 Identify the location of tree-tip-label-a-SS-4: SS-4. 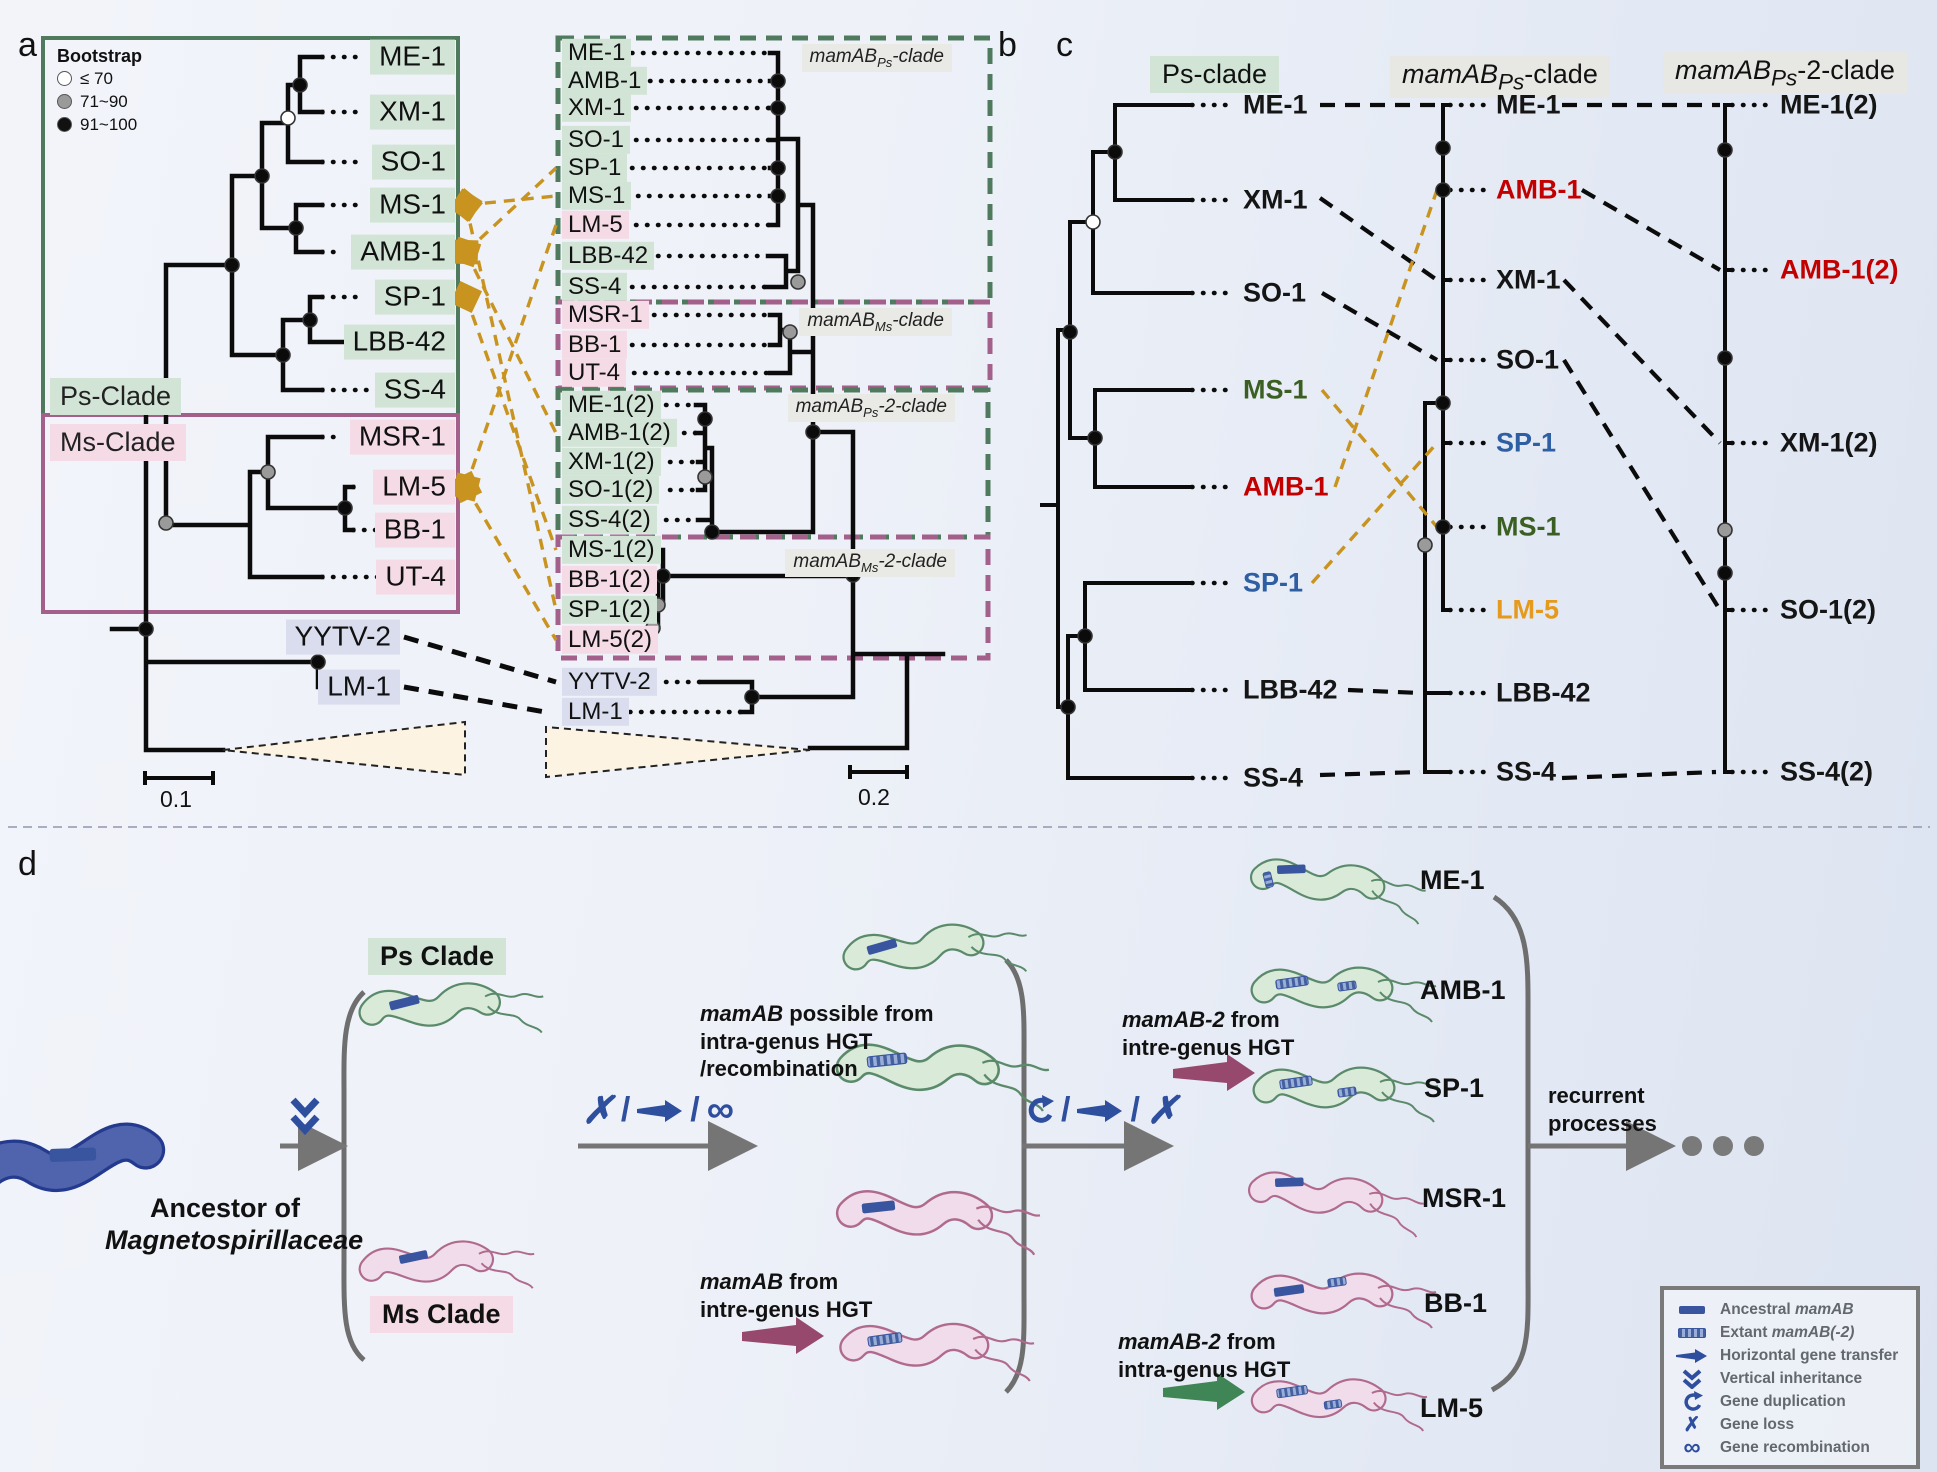
(414, 390).